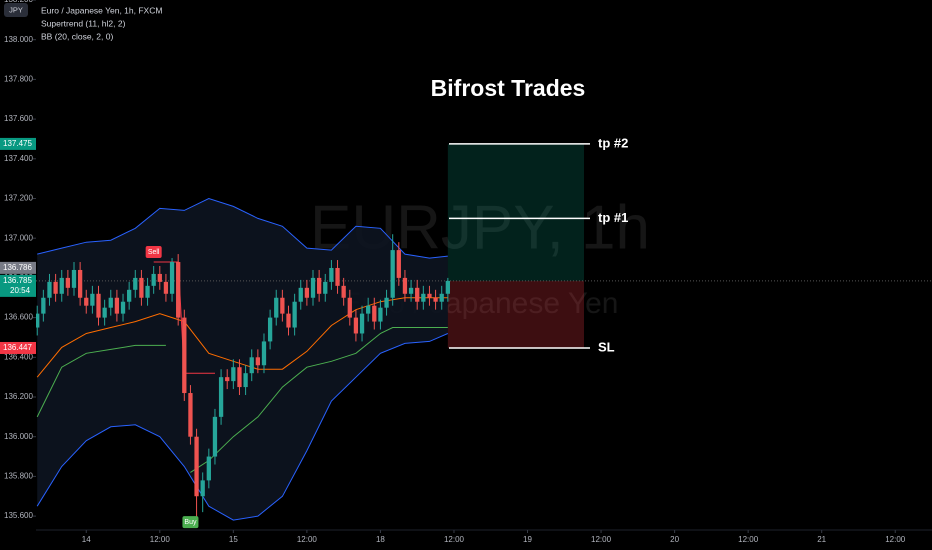 The image size is (932, 550). What do you see at coordinates (515, 212) in the screenshot?
I see `profit-zone` at bounding box center [515, 212].